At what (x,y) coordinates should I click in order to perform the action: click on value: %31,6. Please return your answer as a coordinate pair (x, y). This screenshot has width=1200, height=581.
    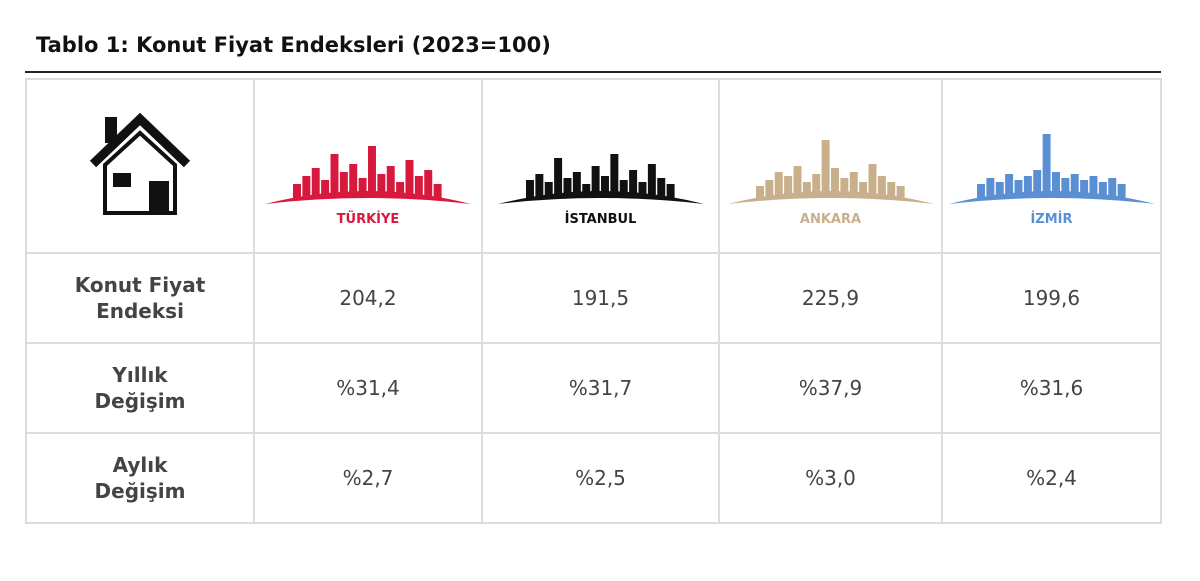
    Looking at the image, I should click on (1051, 388).